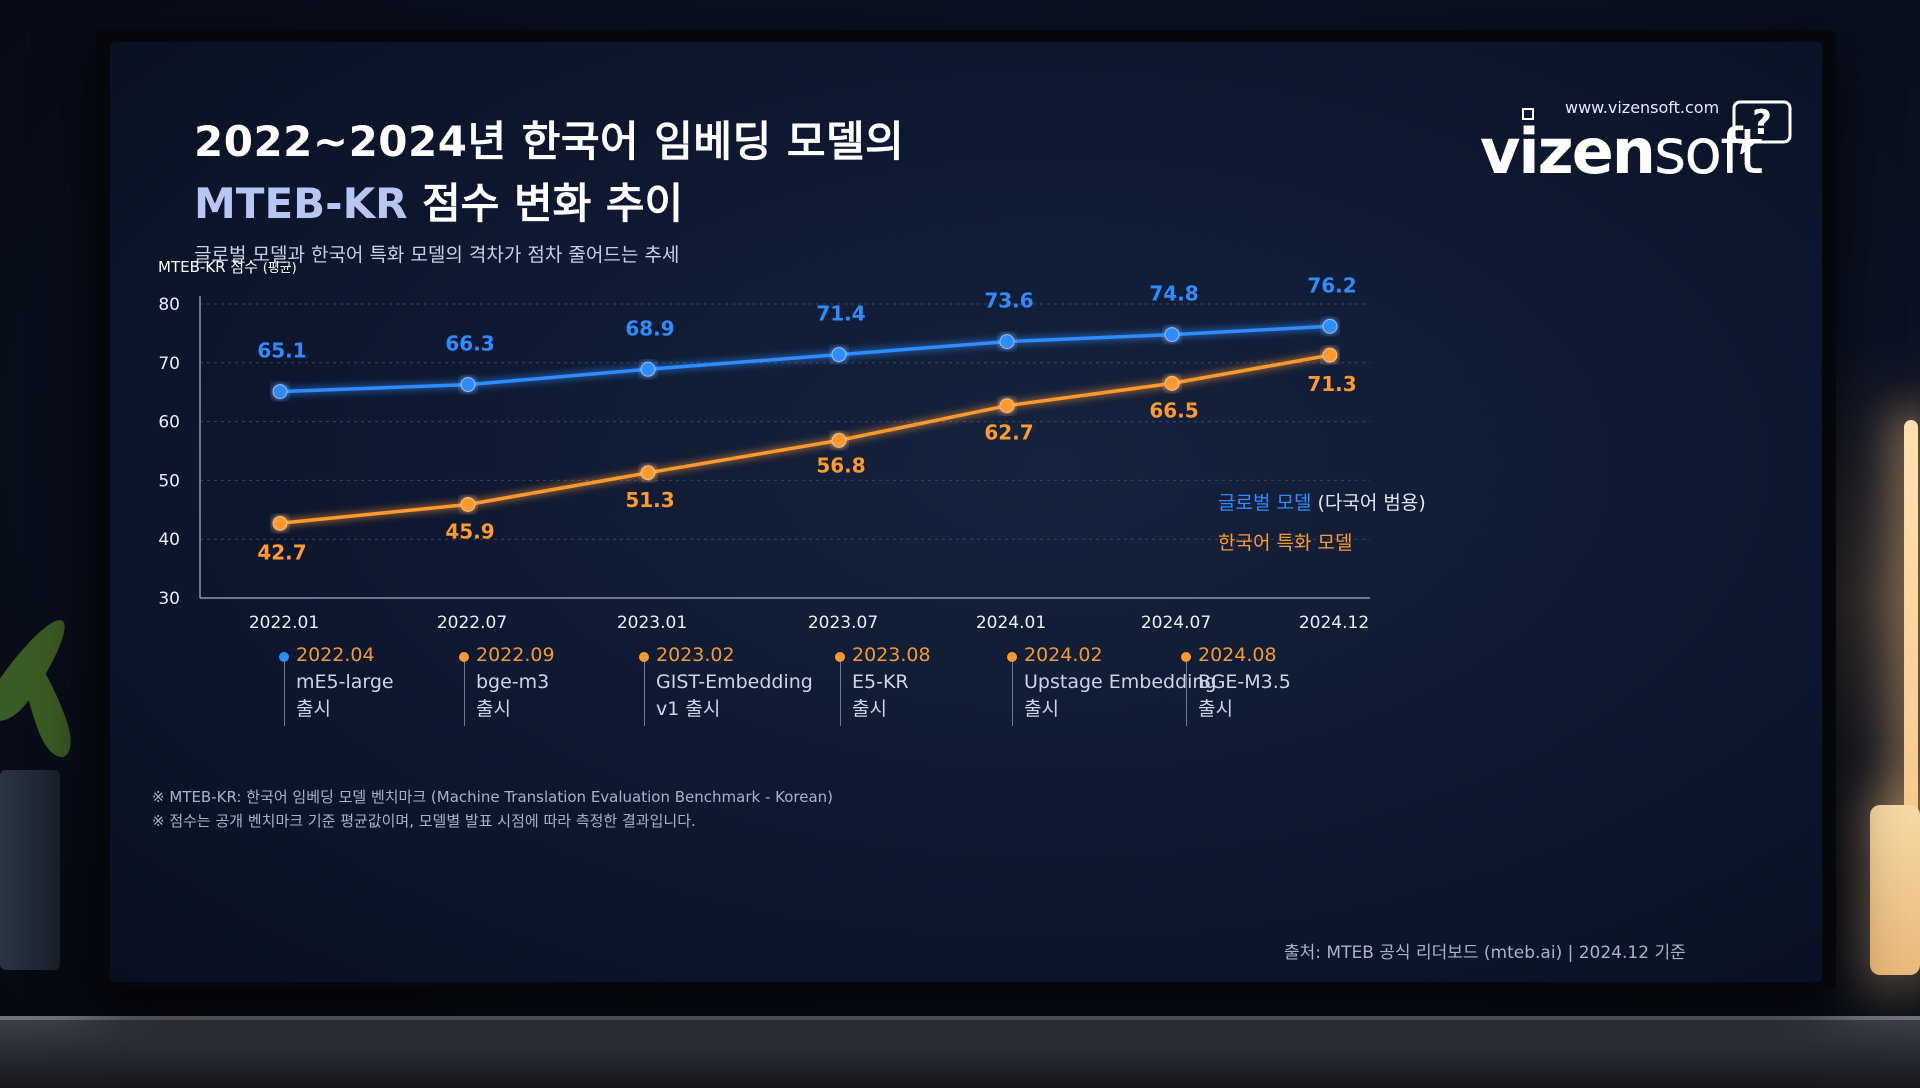 The image size is (1920, 1088). I want to click on release-annotation: 2022.04 mE5-large 출시, so click(345, 682).